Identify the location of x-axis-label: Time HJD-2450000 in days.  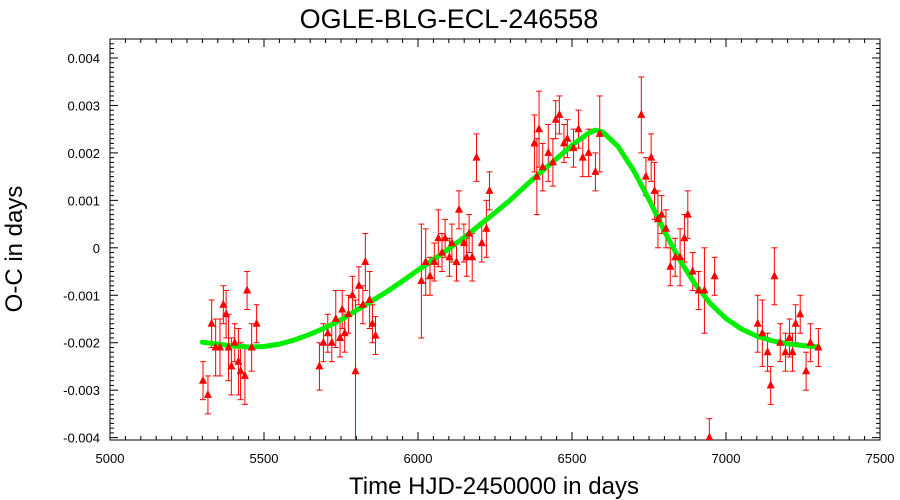
(494, 486).